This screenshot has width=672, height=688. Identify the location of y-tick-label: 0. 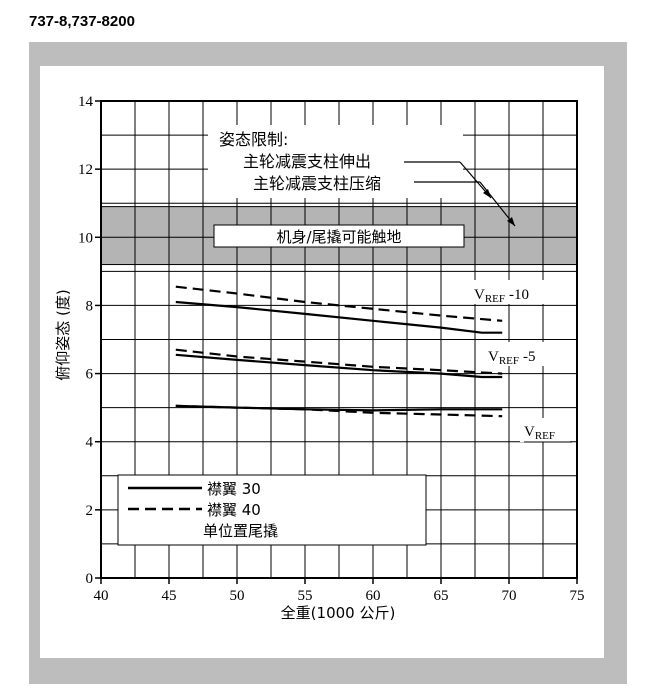
(90, 579).